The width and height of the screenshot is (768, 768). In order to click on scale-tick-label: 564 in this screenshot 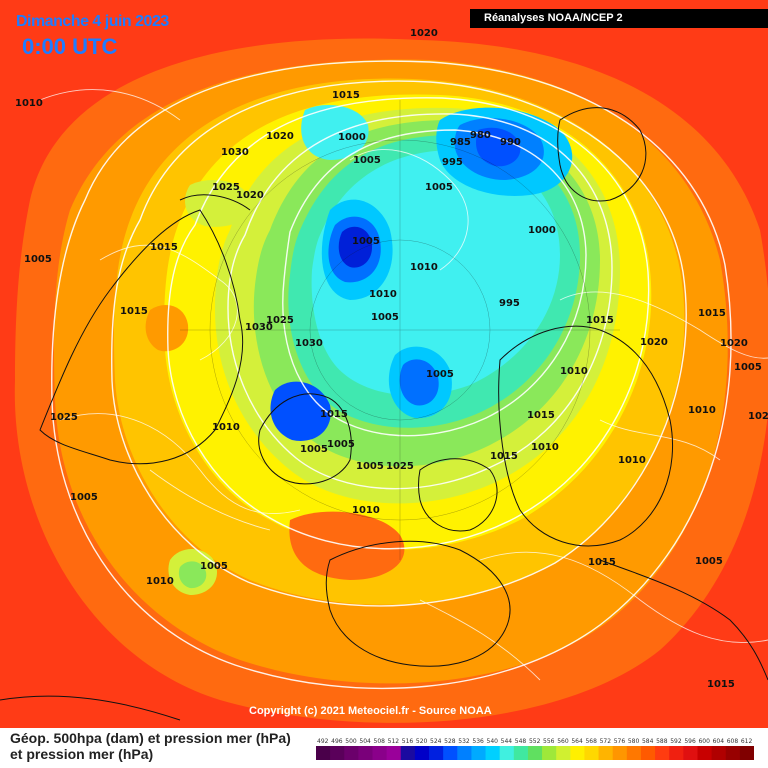, I will do `click(577, 741)`.